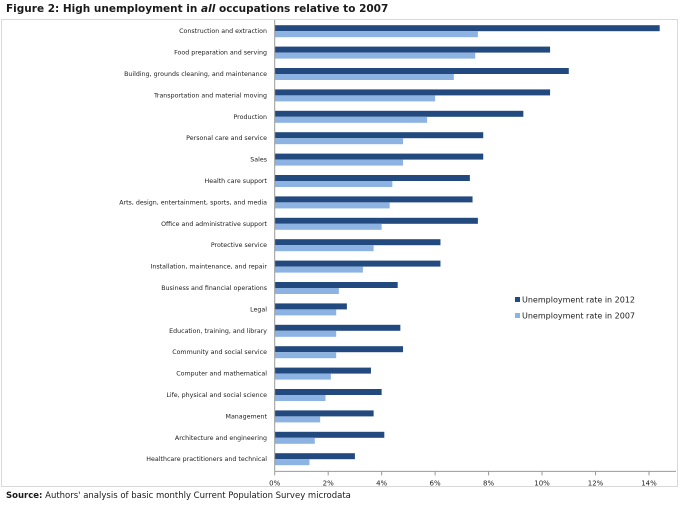 The height and width of the screenshot is (508, 700). Describe the element at coordinates (221, 438) in the screenshot. I see `category-label: Architecture and engineering` at that location.